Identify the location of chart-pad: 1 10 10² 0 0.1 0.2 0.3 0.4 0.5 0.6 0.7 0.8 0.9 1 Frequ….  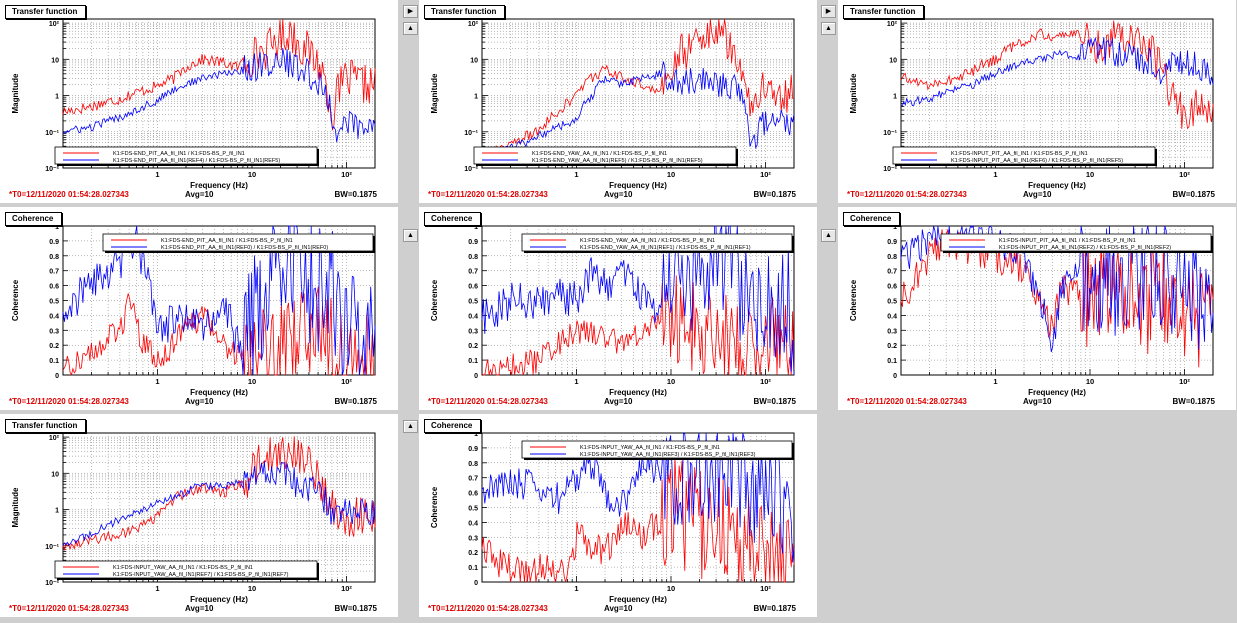
(618, 515).